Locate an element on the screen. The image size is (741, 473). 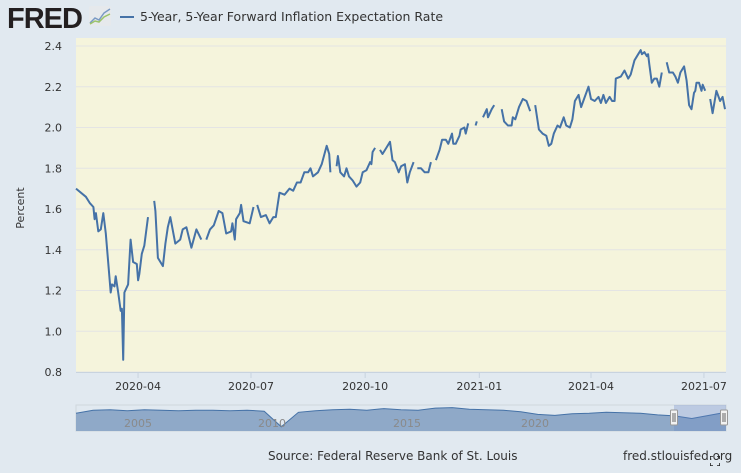
x-tick-label: 2021-04 is located at coordinates (591, 386).